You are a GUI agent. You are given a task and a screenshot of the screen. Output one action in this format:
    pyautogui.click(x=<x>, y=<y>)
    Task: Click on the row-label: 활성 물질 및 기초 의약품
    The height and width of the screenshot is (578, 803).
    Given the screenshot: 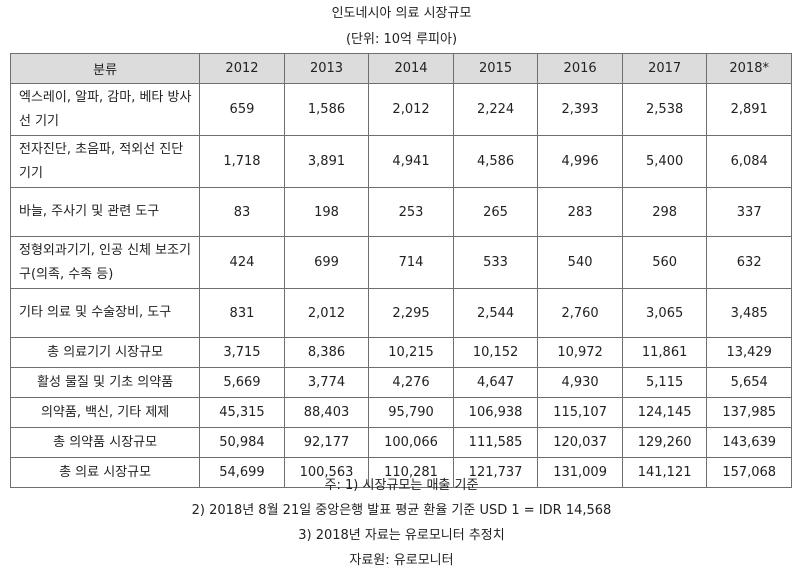 What is the action you would take?
    pyautogui.click(x=105, y=382)
    